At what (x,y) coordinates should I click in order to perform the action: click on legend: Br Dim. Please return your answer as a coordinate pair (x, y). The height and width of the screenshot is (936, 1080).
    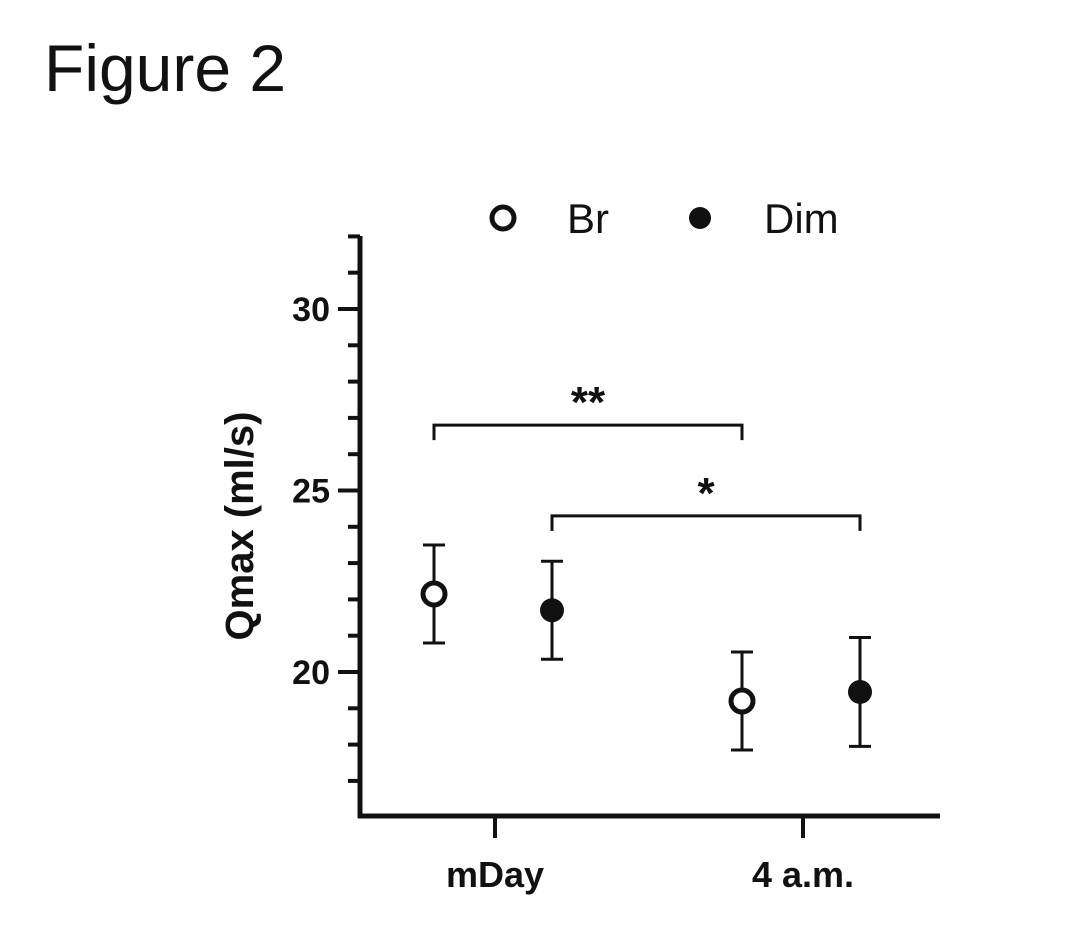
    Looking at the image, I should click on (664, 218).